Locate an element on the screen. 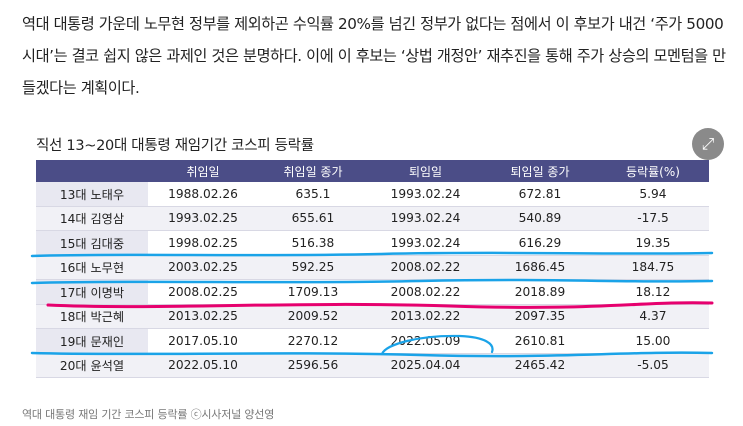  start-index-cell: 2009.52 is located at coordinates (313, 316).